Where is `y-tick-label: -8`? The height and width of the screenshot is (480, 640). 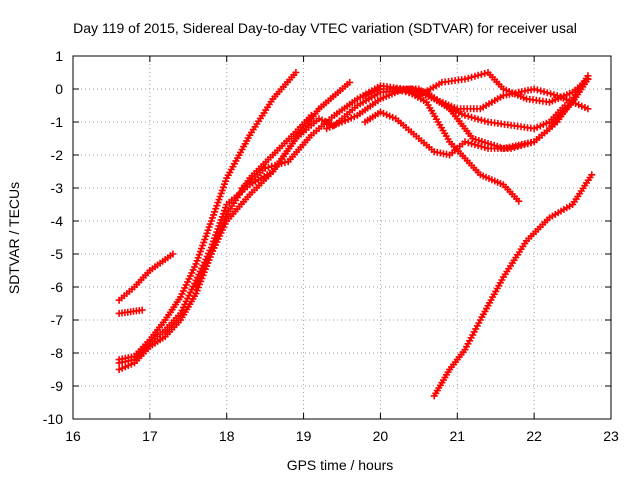
y-tick-label: -8 is located at coordinates (57, 353).